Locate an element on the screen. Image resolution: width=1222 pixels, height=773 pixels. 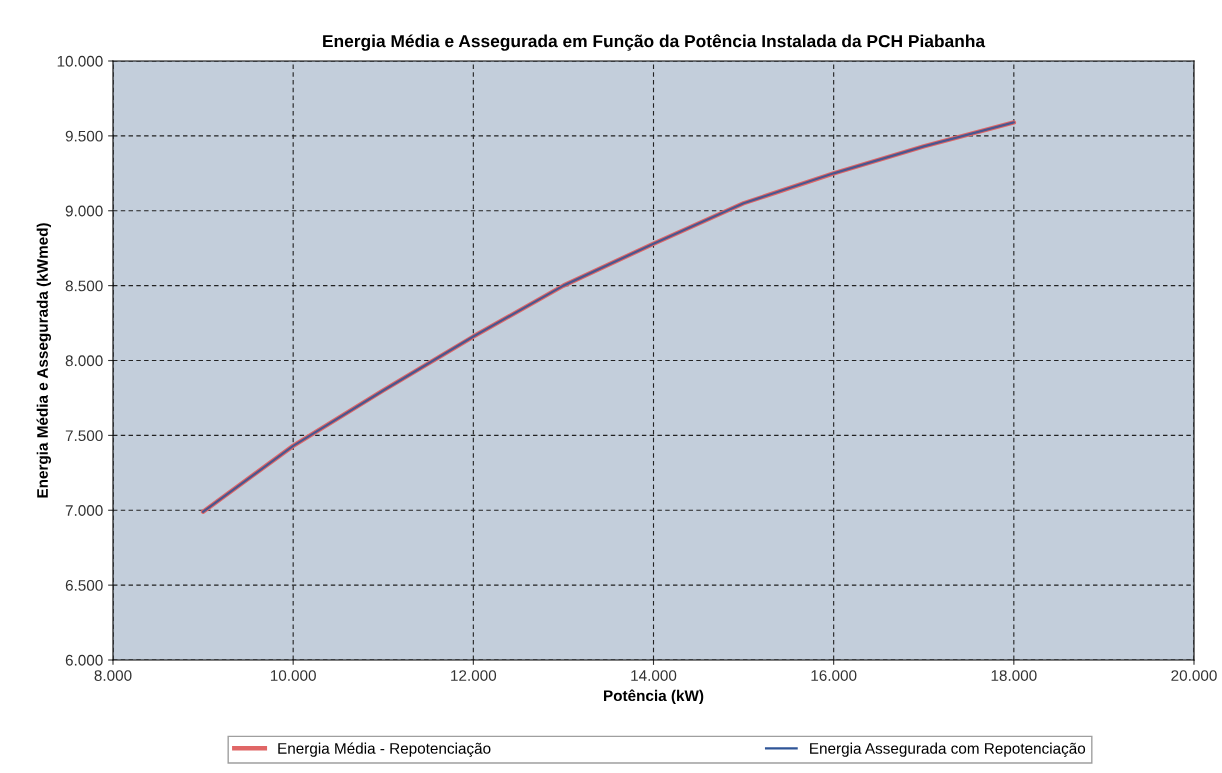
x-tick-label: 12.000 is located at coordinates (474, 675).